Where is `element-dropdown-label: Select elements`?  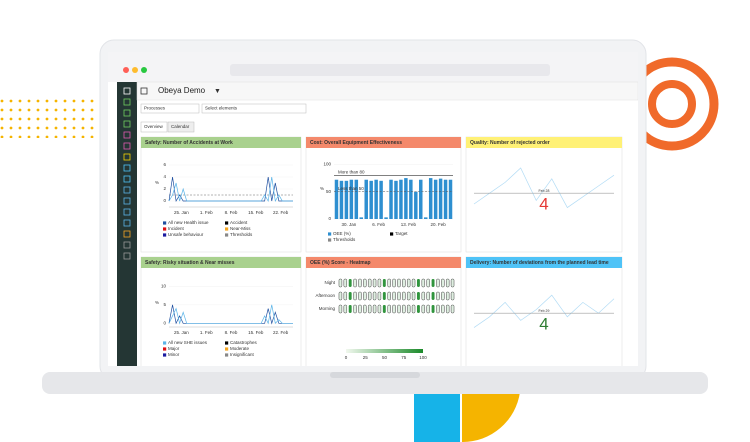
element-dropdown-label: Select elements is located at coordinates (221, 108).